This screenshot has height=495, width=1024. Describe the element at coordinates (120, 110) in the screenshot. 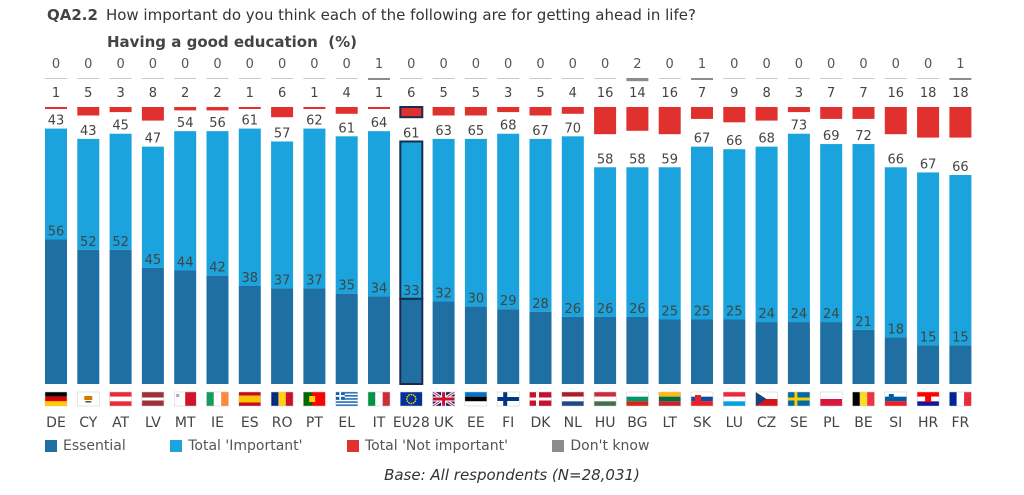

I see `not-important-bar-at` at that location.